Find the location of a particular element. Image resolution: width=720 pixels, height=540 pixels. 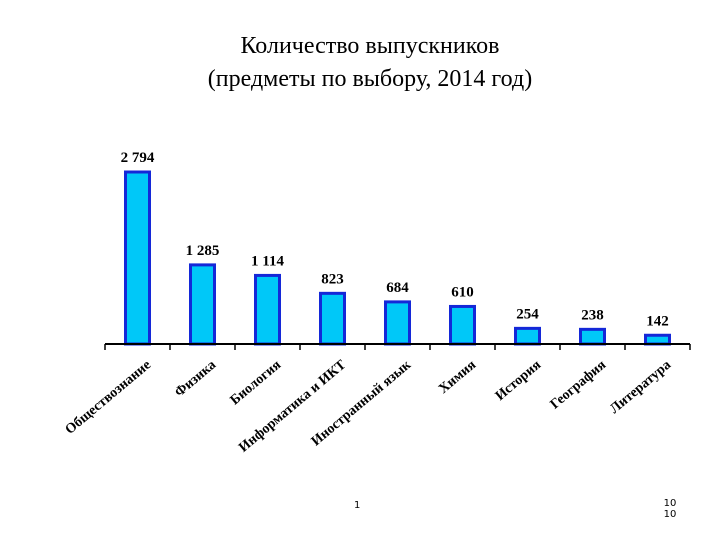

category-label: Физика is located at coordinates (195, 379).